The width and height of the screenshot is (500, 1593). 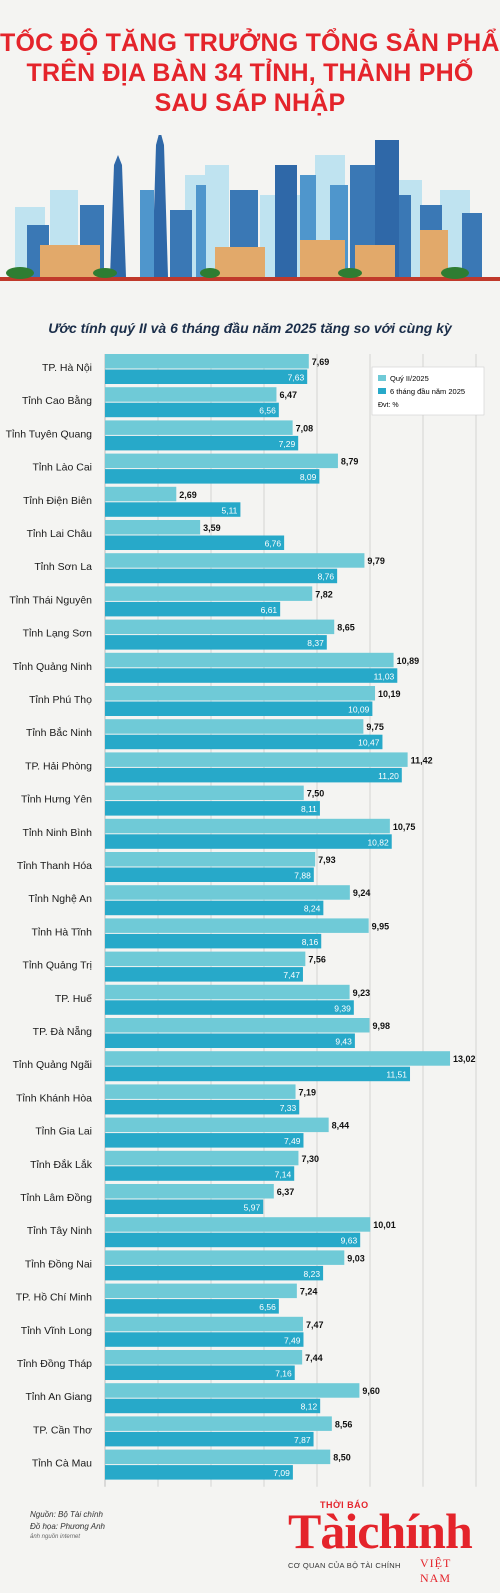 I want to click on value-label-half-year: 8,23, so click(x=312, y=1274).